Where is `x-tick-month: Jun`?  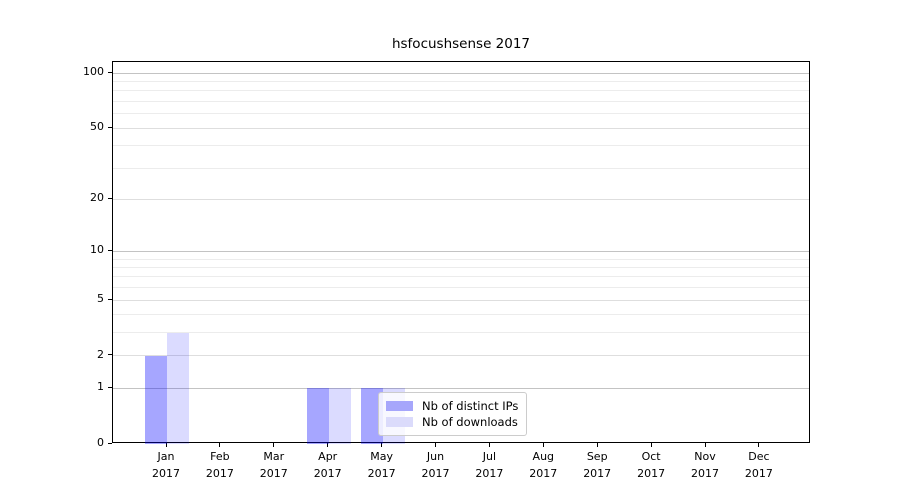 x-tick-month: Jun is located at coordinates (435, 456).